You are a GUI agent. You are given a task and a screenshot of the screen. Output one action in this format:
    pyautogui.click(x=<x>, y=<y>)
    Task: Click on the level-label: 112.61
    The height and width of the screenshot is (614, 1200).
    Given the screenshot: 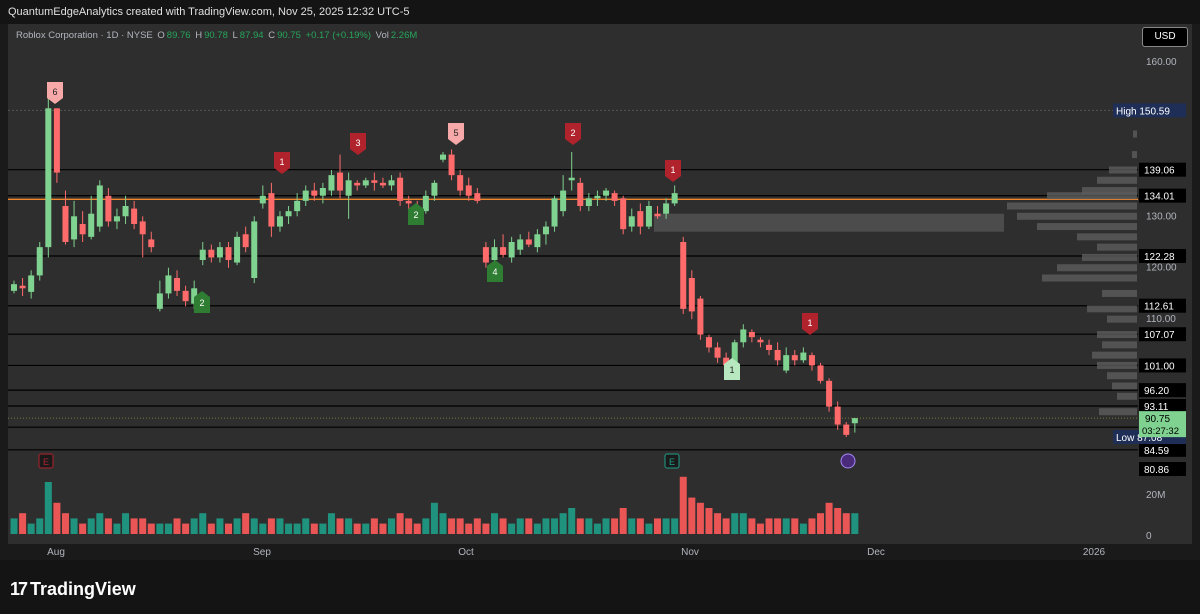 What is the action you would take?
    pyautogui.click(x=1159, y=307)
    